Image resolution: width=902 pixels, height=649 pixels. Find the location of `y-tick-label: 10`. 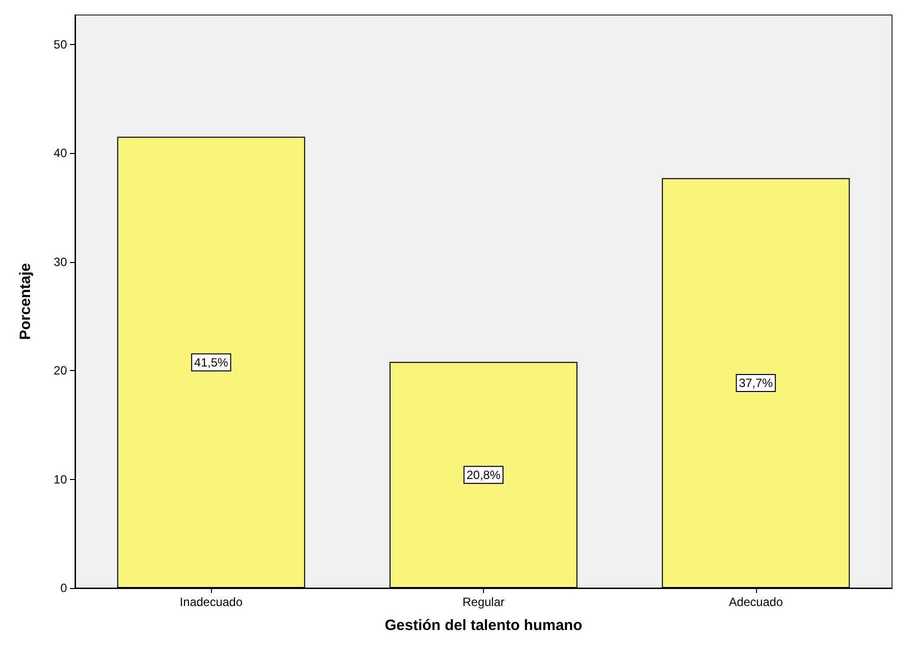

y-tick-label: 10 is located at coordinates (61, 479).